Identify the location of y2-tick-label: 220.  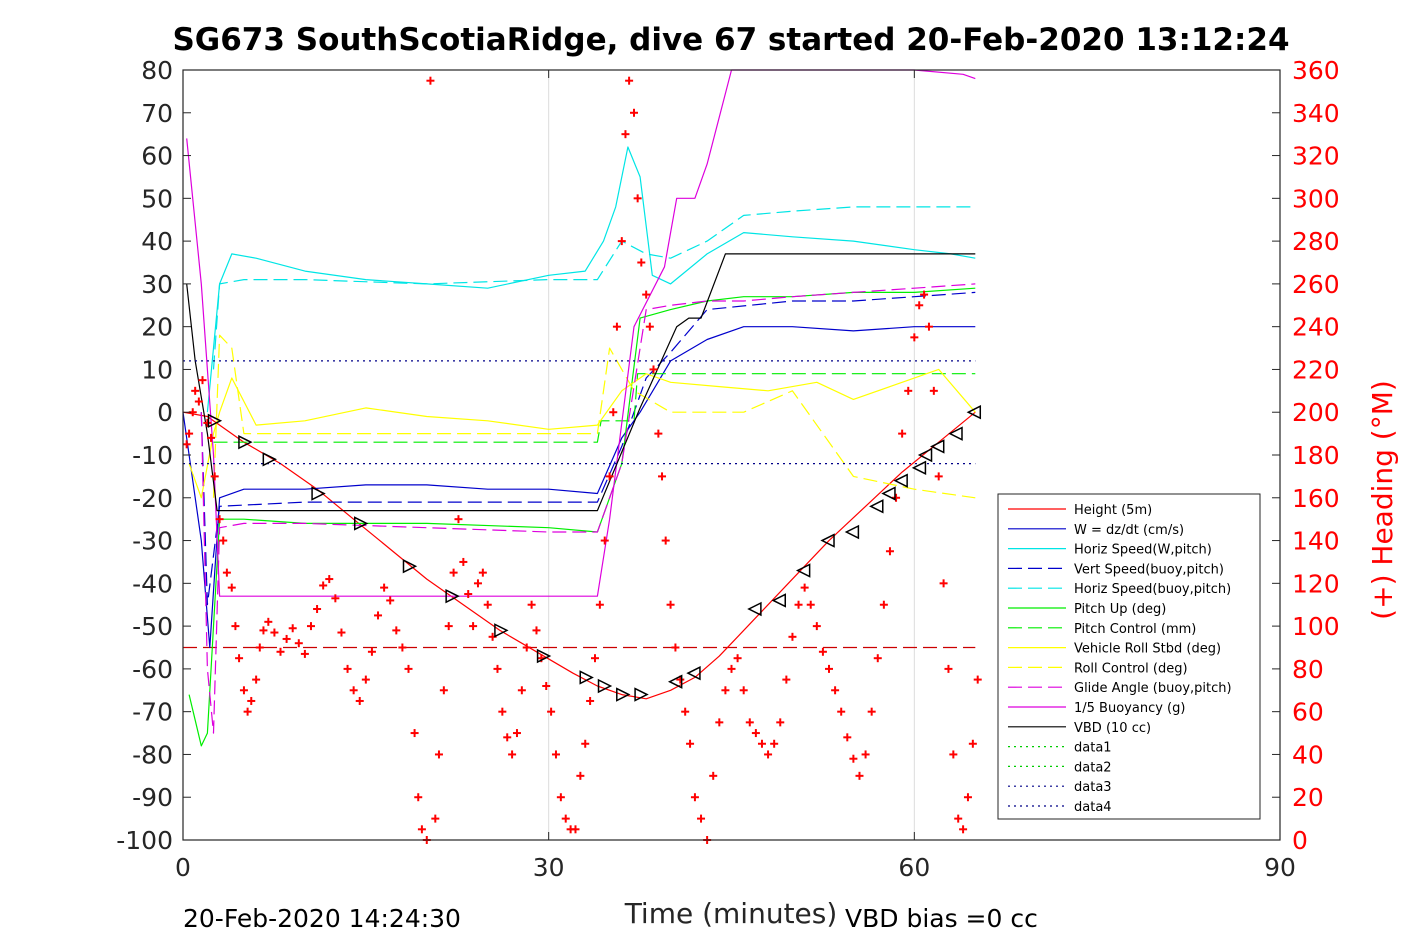
(1316, 369).